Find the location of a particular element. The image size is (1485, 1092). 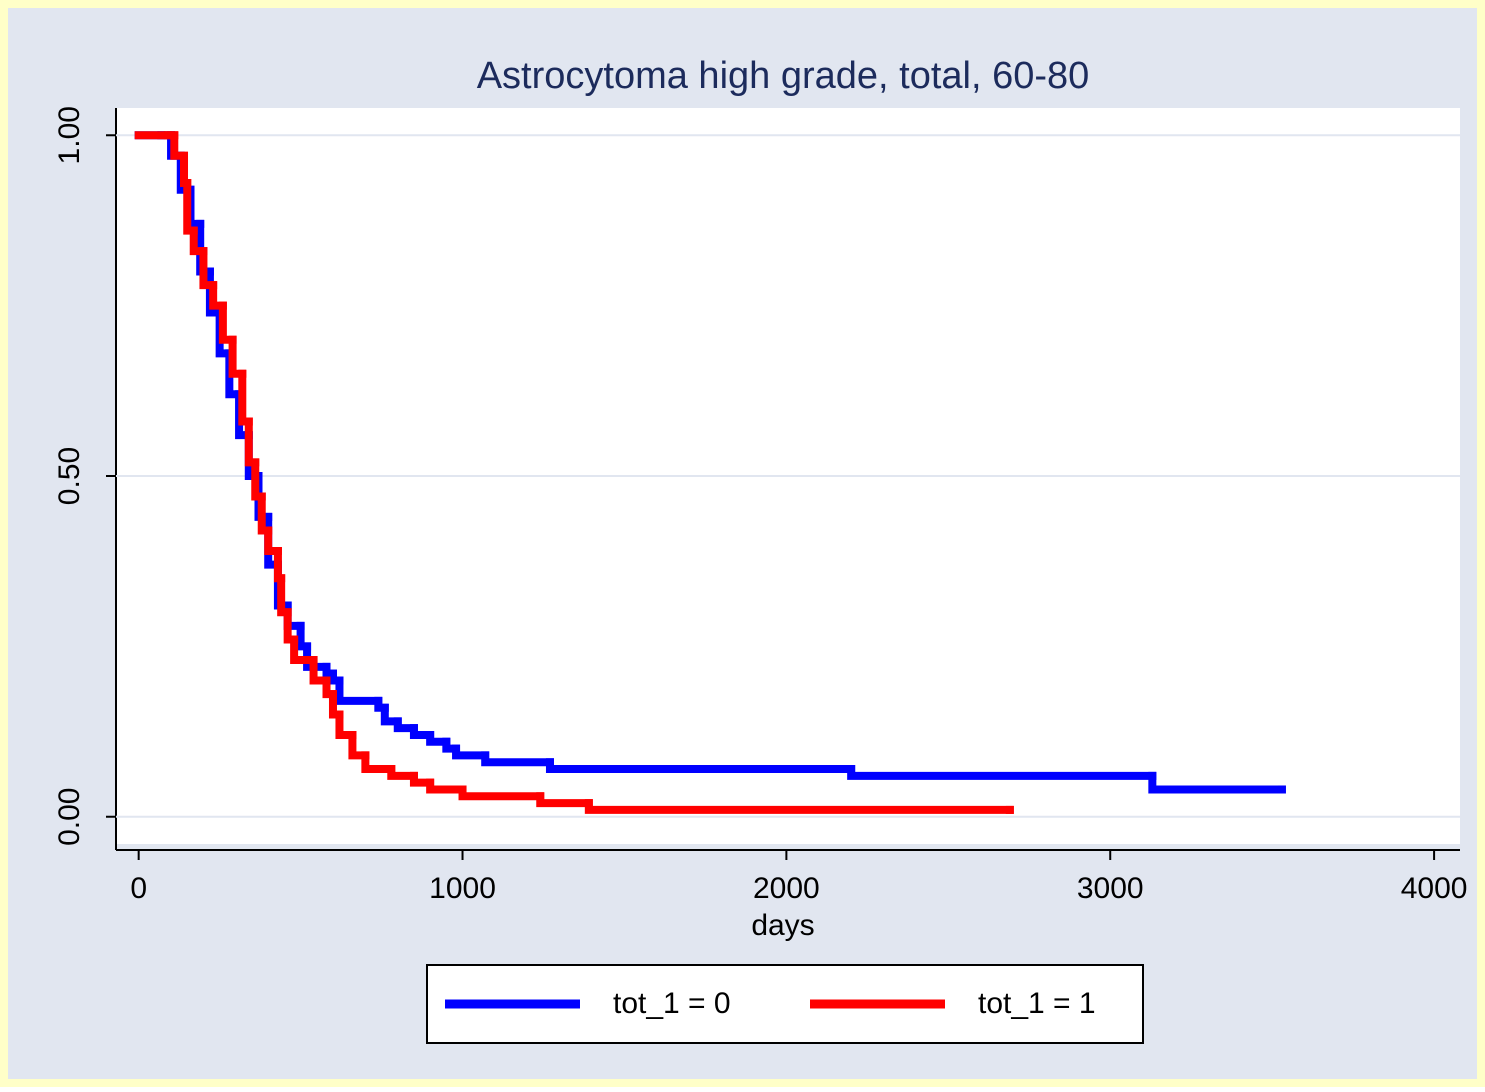

y-tick-label: 1.00 is located at coordinates (69, 135).